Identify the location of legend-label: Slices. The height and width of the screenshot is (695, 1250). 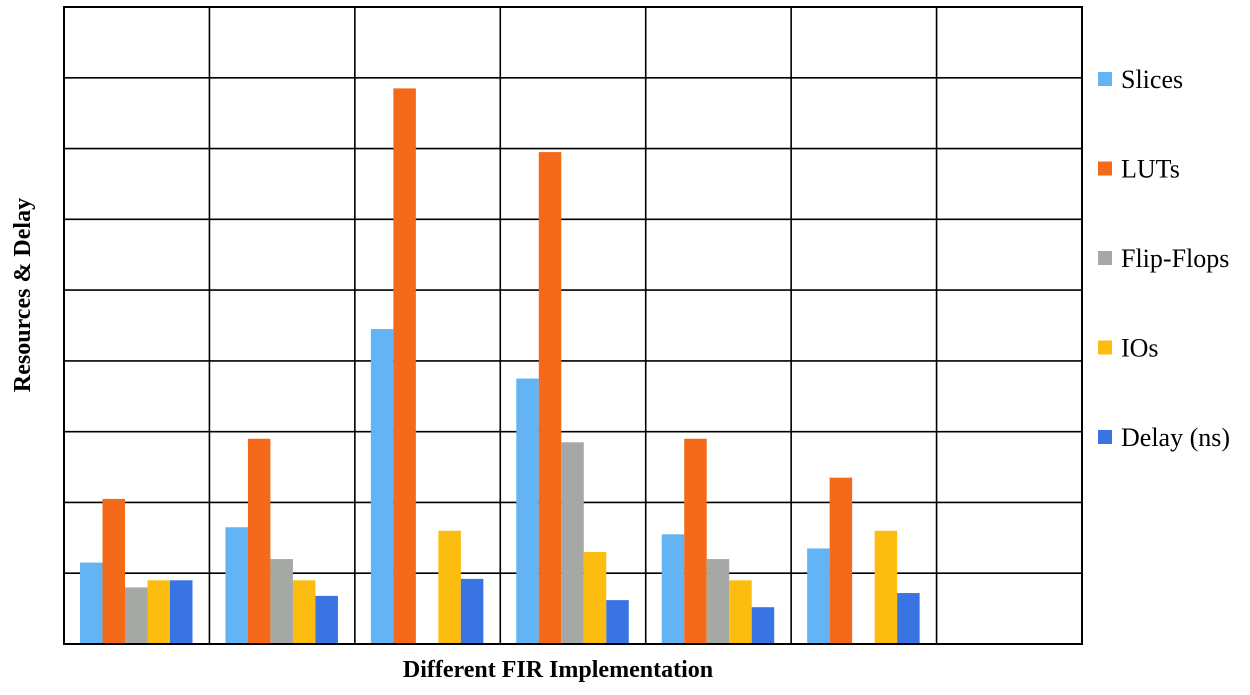
(1152, 79).